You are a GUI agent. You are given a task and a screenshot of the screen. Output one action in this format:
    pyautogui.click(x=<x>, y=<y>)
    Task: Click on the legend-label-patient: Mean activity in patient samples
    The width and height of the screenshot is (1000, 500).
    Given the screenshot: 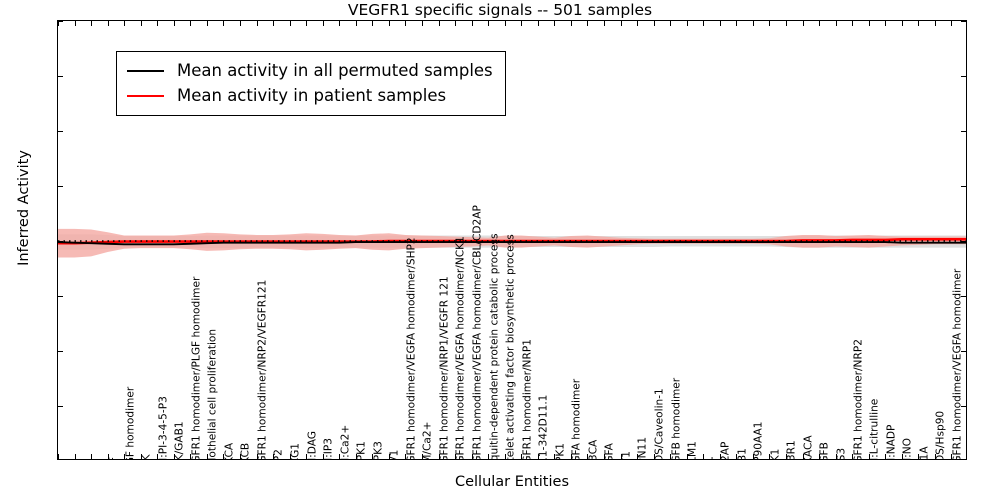 What is the action you would take?
    pyautogui.click(x=312, y=95)
    